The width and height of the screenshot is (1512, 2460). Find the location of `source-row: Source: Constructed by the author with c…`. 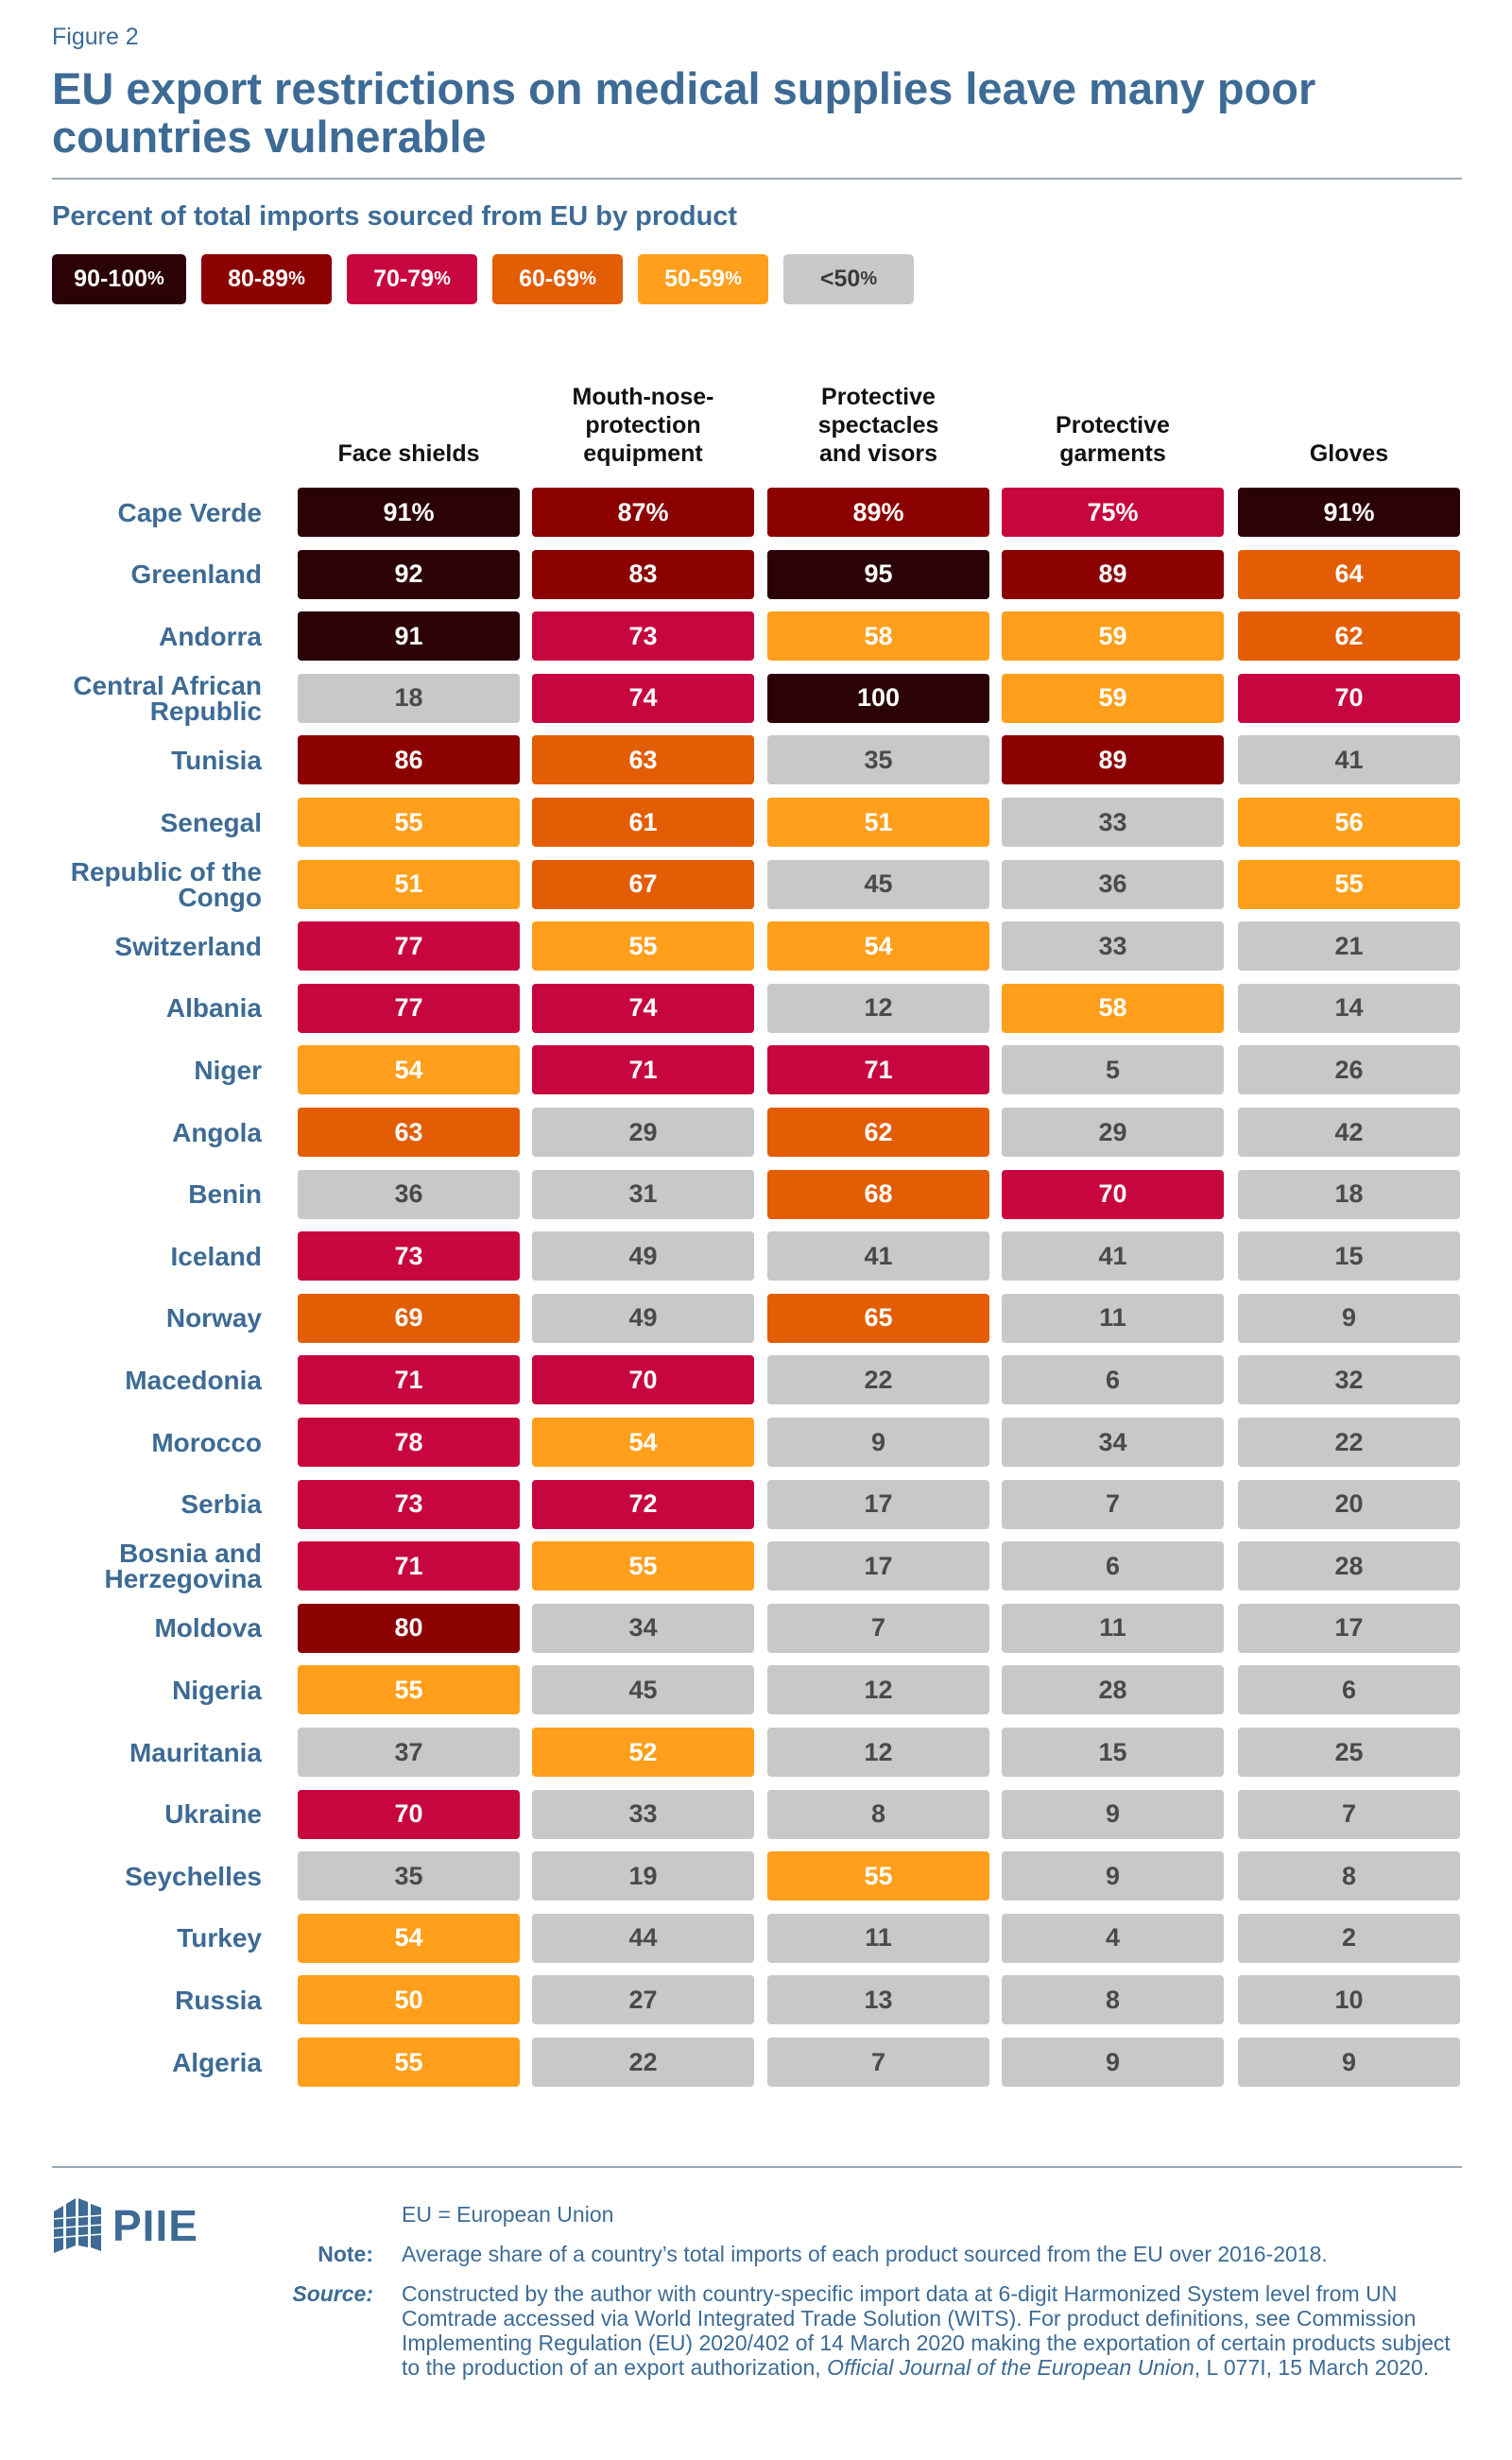

source-row: Source: Constructed by the author with c… is located at coordinates (846, 2330).